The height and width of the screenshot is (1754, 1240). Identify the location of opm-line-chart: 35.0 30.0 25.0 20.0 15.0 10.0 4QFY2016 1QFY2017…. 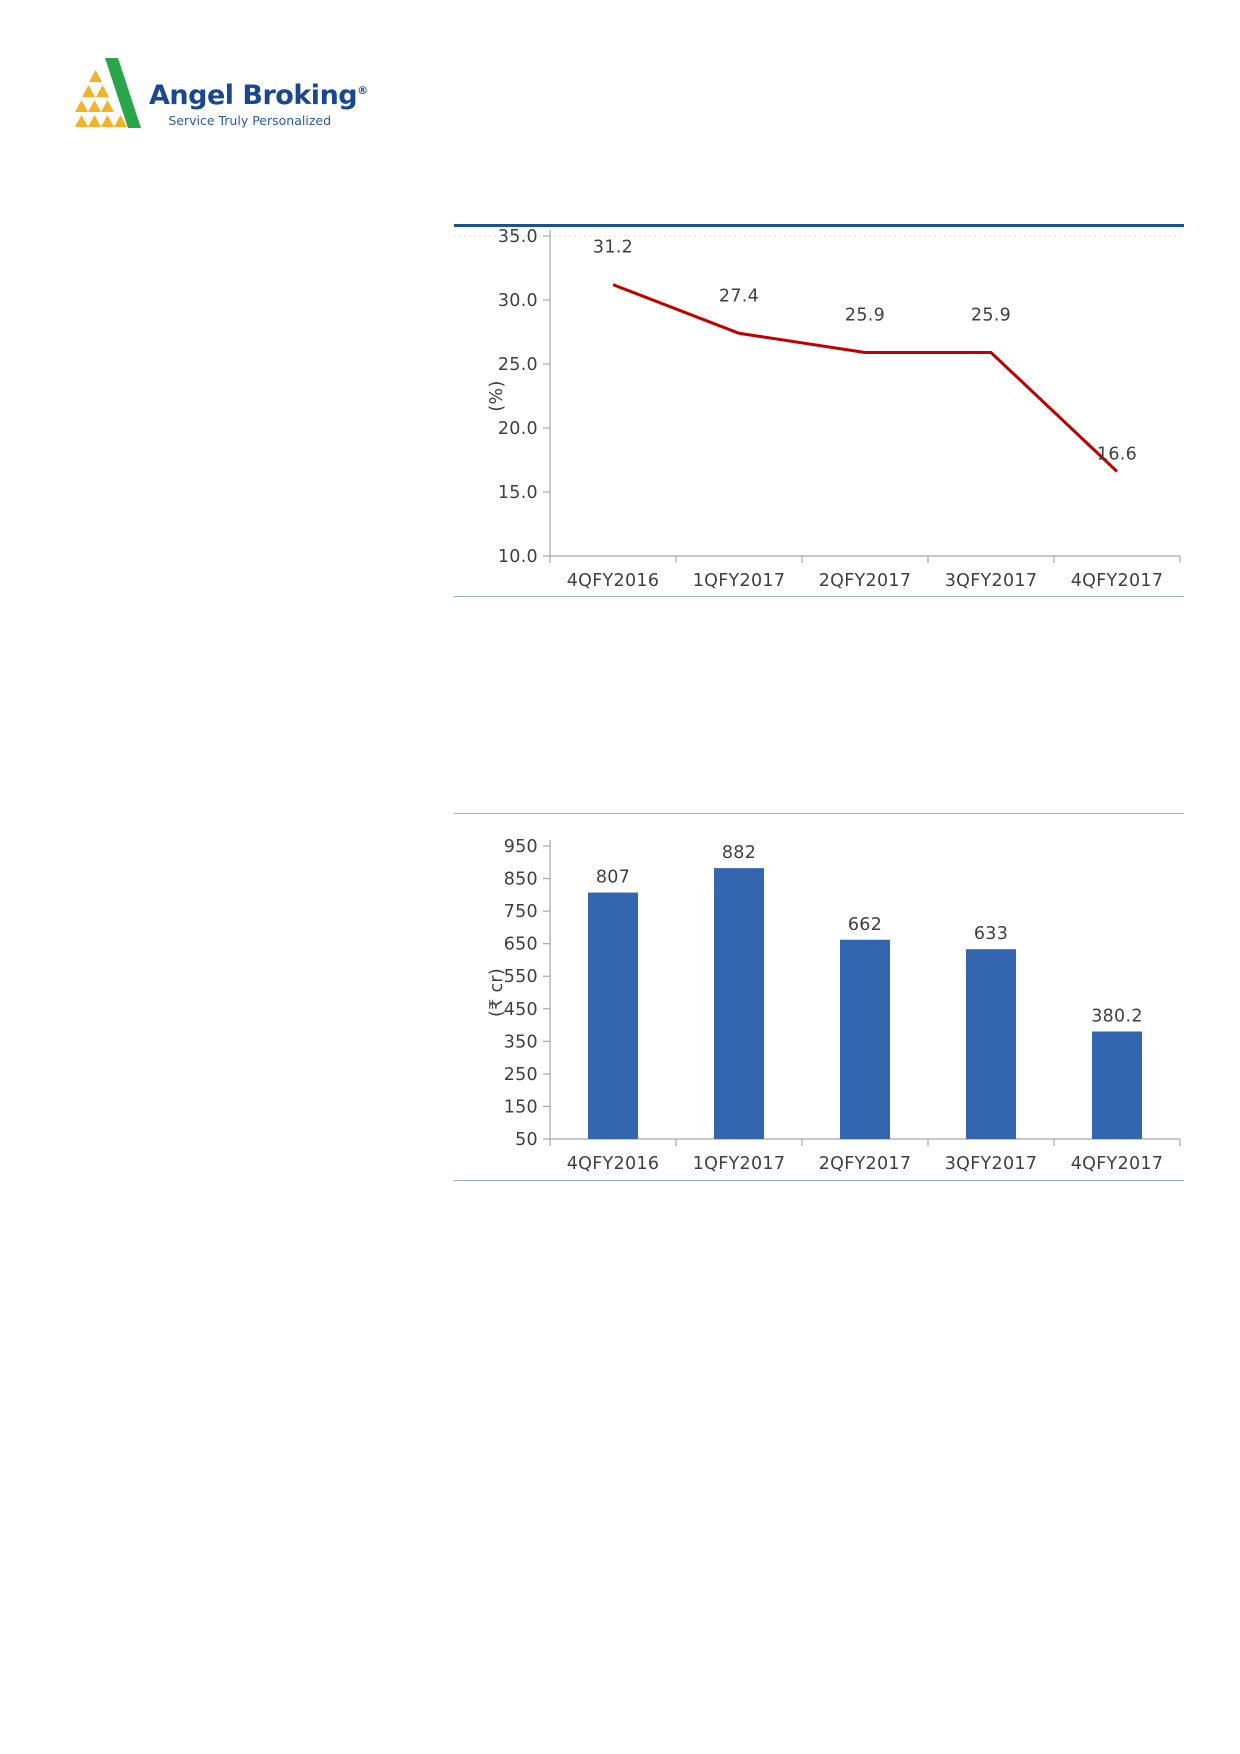
(819, 410).